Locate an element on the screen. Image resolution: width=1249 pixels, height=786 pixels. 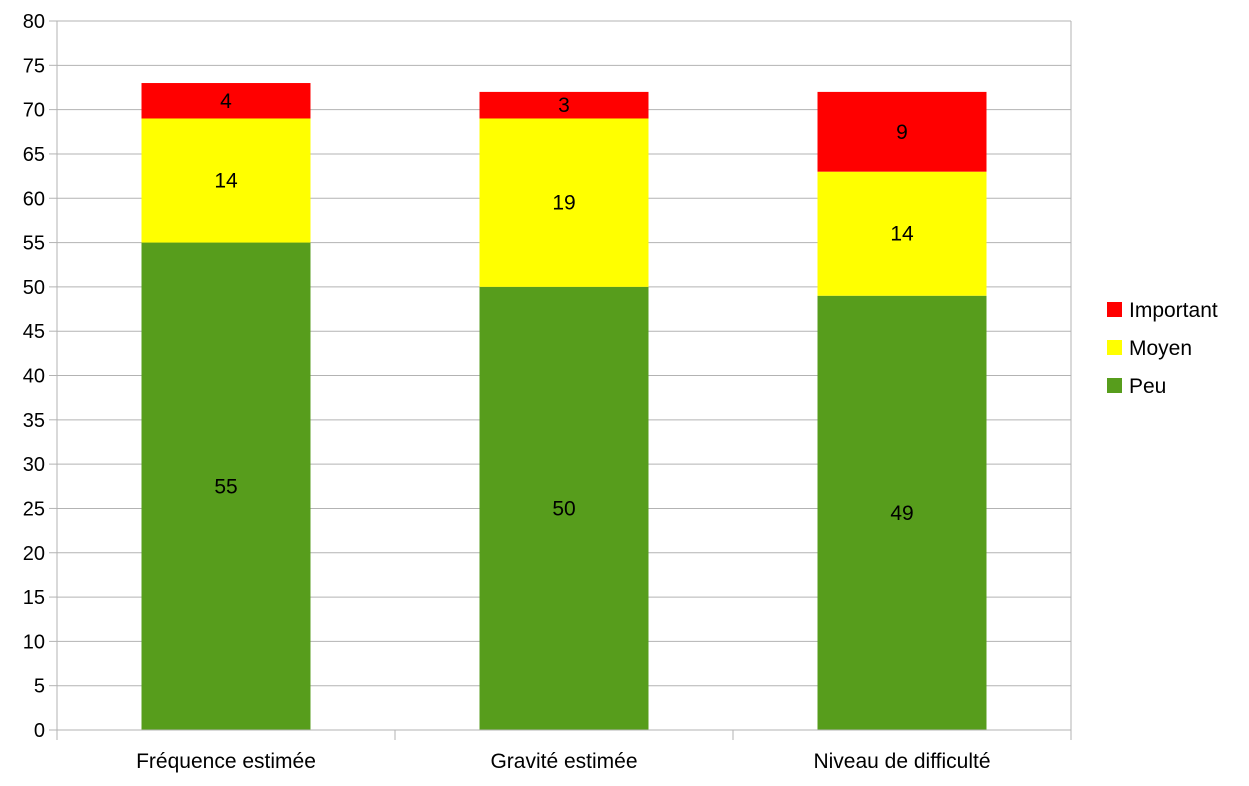
y-tick-label: 30 is located at coordinates (34, 465).